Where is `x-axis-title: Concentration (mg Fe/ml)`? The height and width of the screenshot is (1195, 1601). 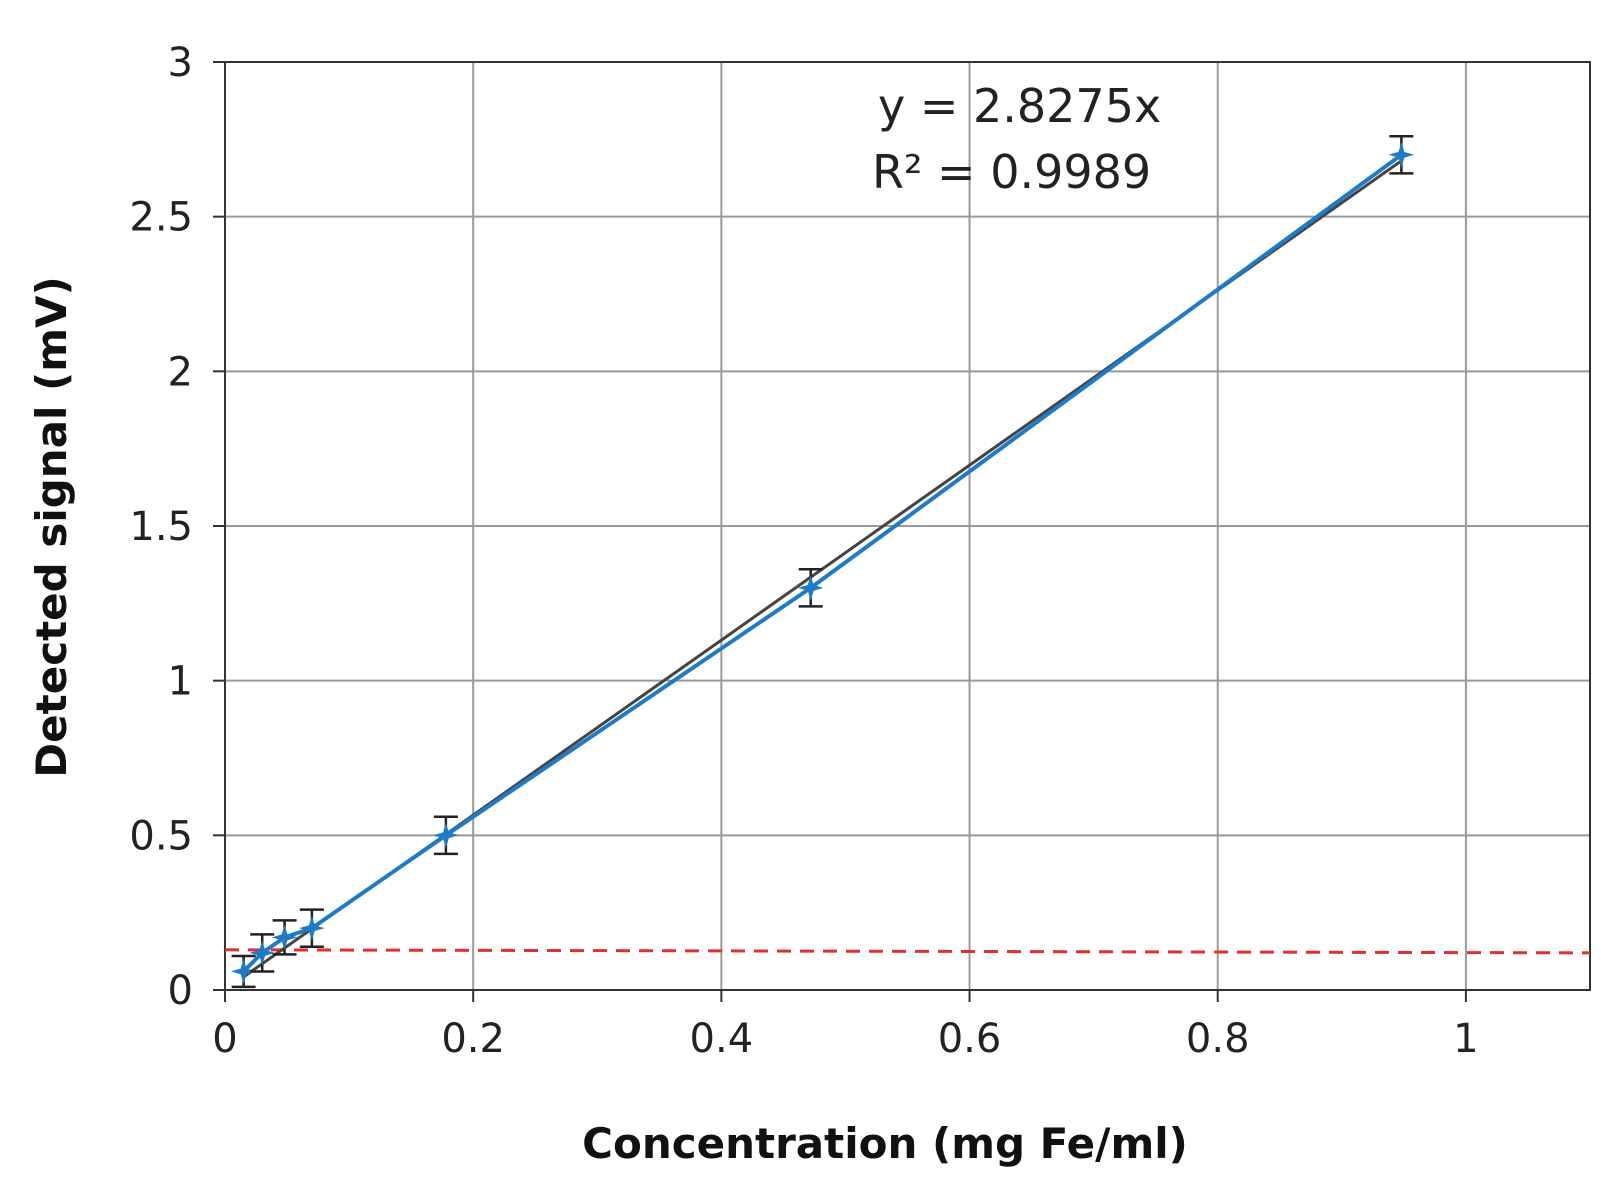
x-axis-title: Concentration (mg Fe/ml) is located at coordinates (885, 1143).